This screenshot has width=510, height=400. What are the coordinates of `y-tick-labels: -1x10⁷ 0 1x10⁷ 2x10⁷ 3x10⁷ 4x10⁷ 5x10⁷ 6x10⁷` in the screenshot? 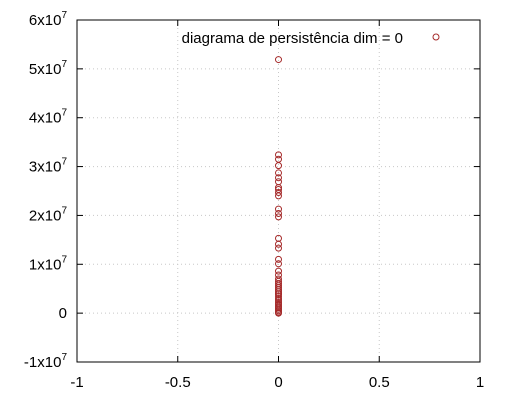 It's located at (46, 190).